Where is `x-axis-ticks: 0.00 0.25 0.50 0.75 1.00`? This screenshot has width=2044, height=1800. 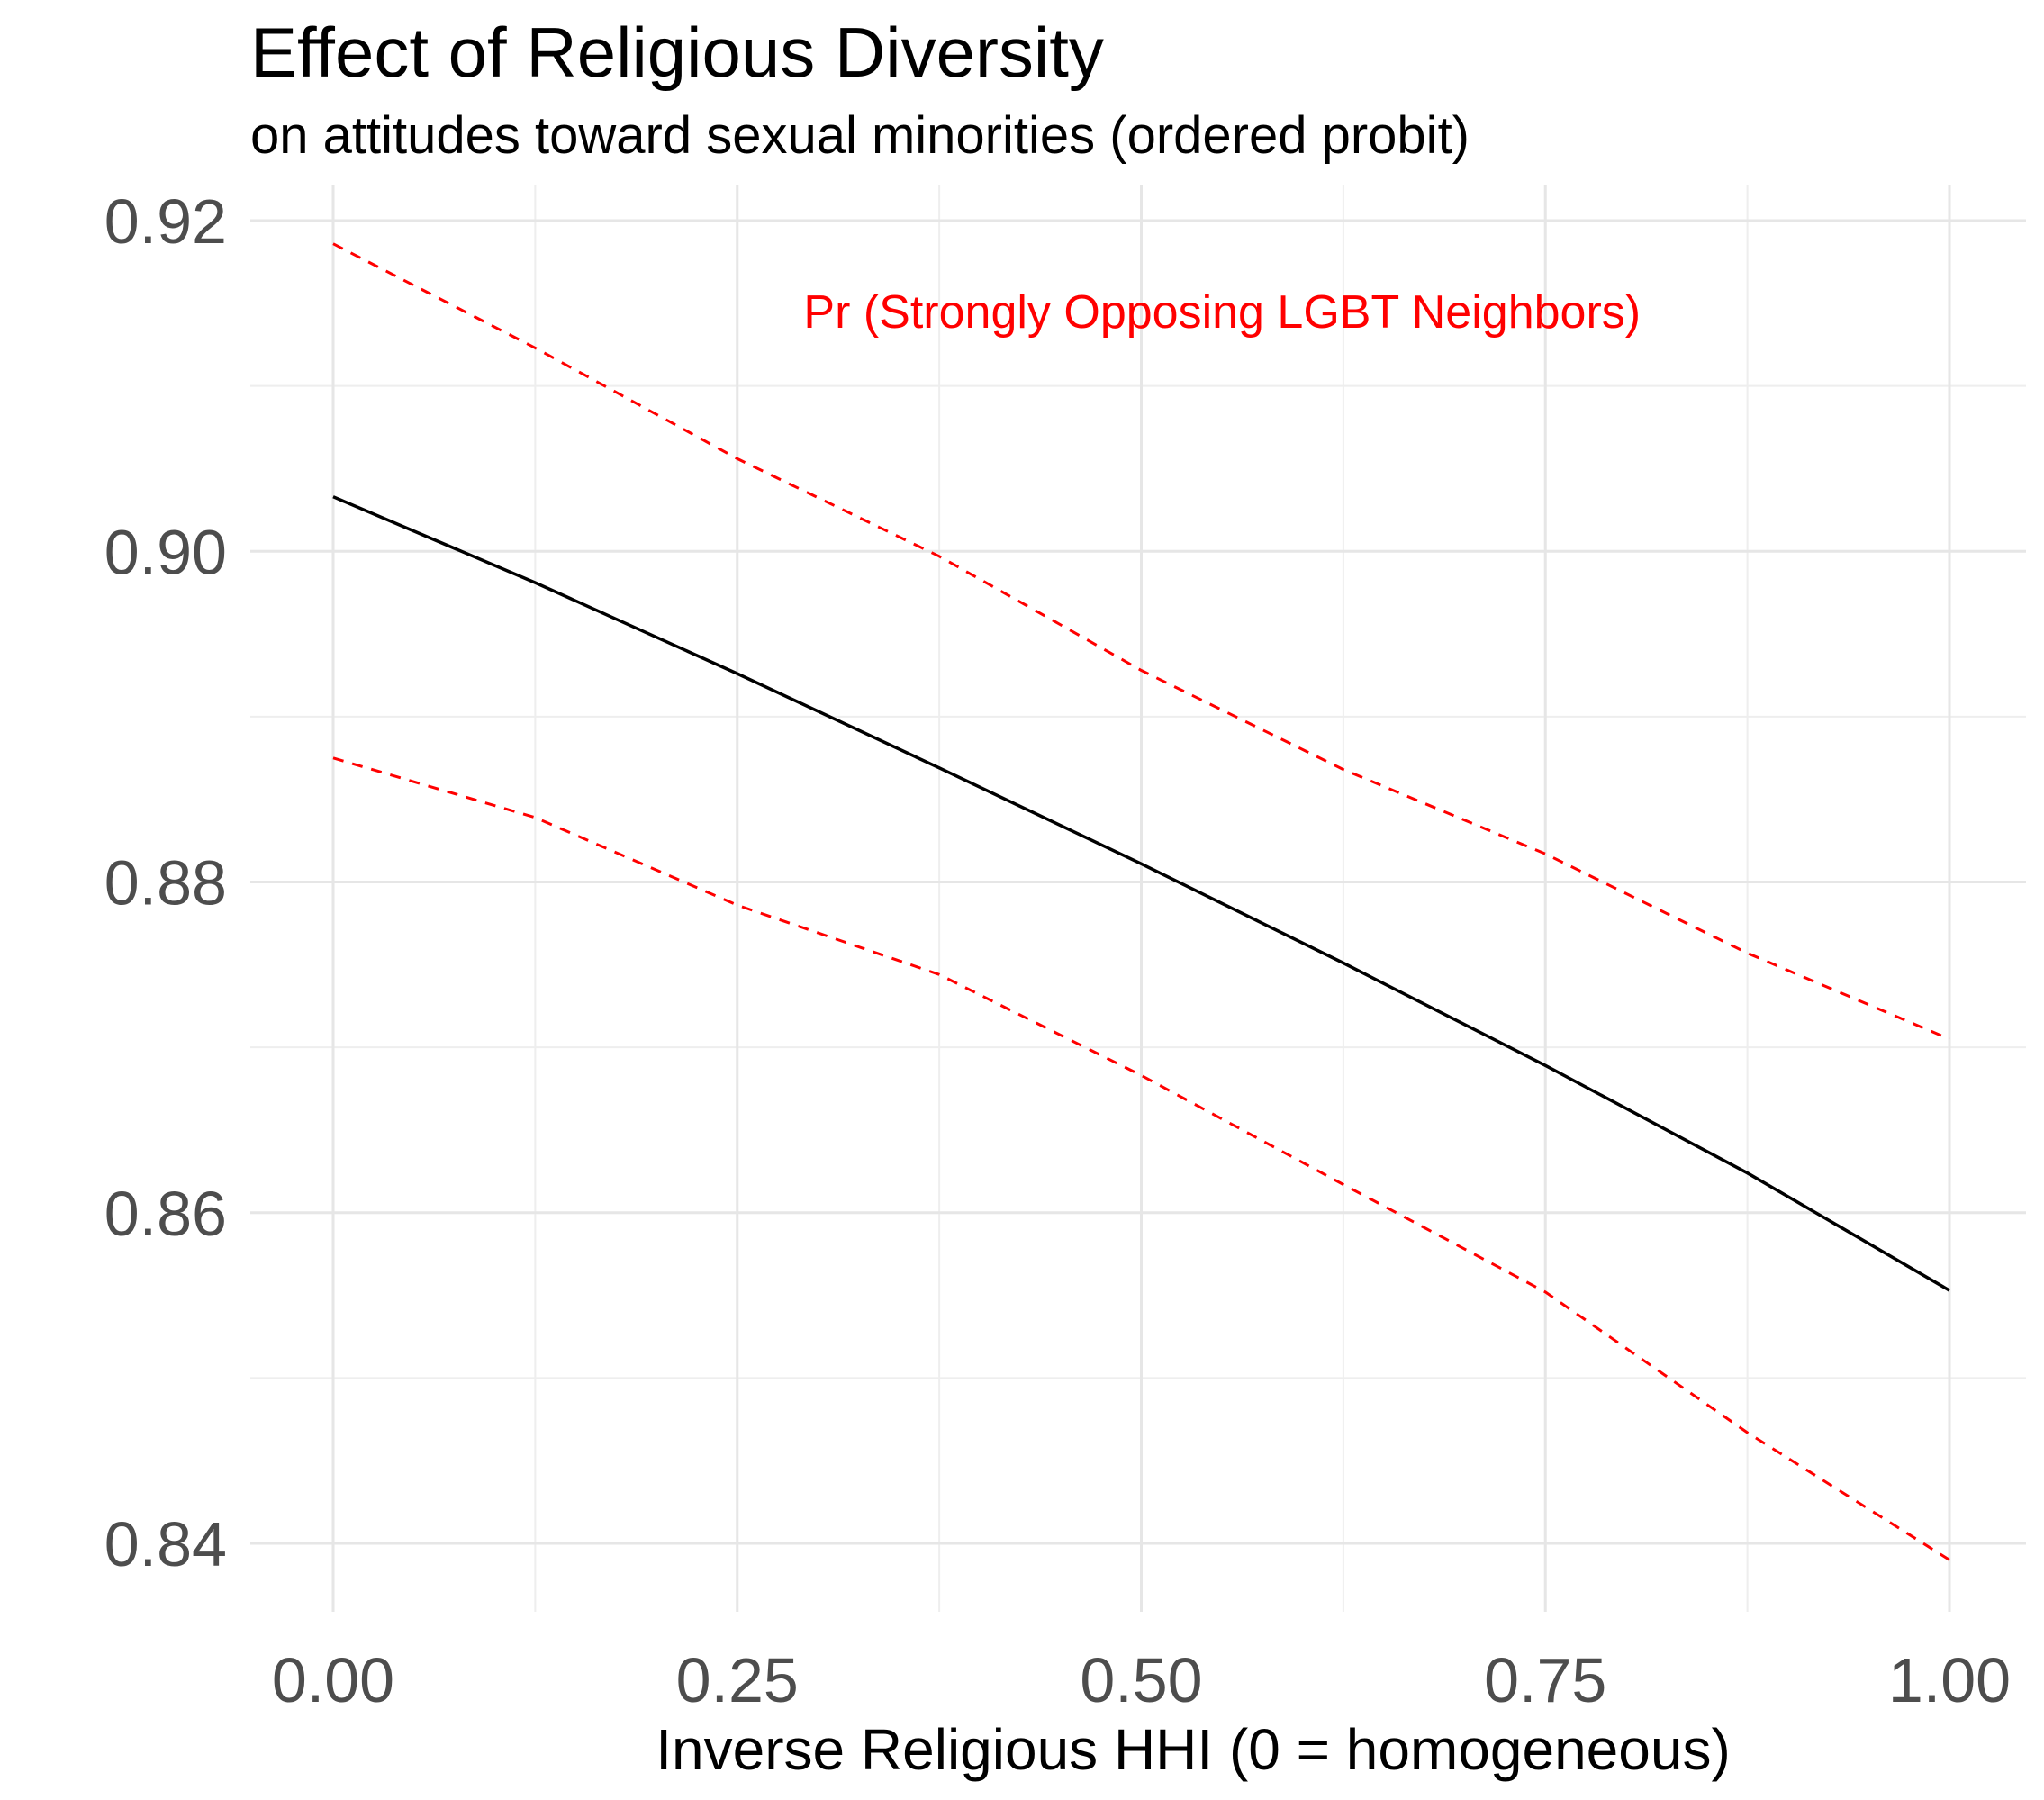
x-axis-ticks: 0.00 0.25 0.50 0.75 1.00 is located at coordinates (1141, 1680).